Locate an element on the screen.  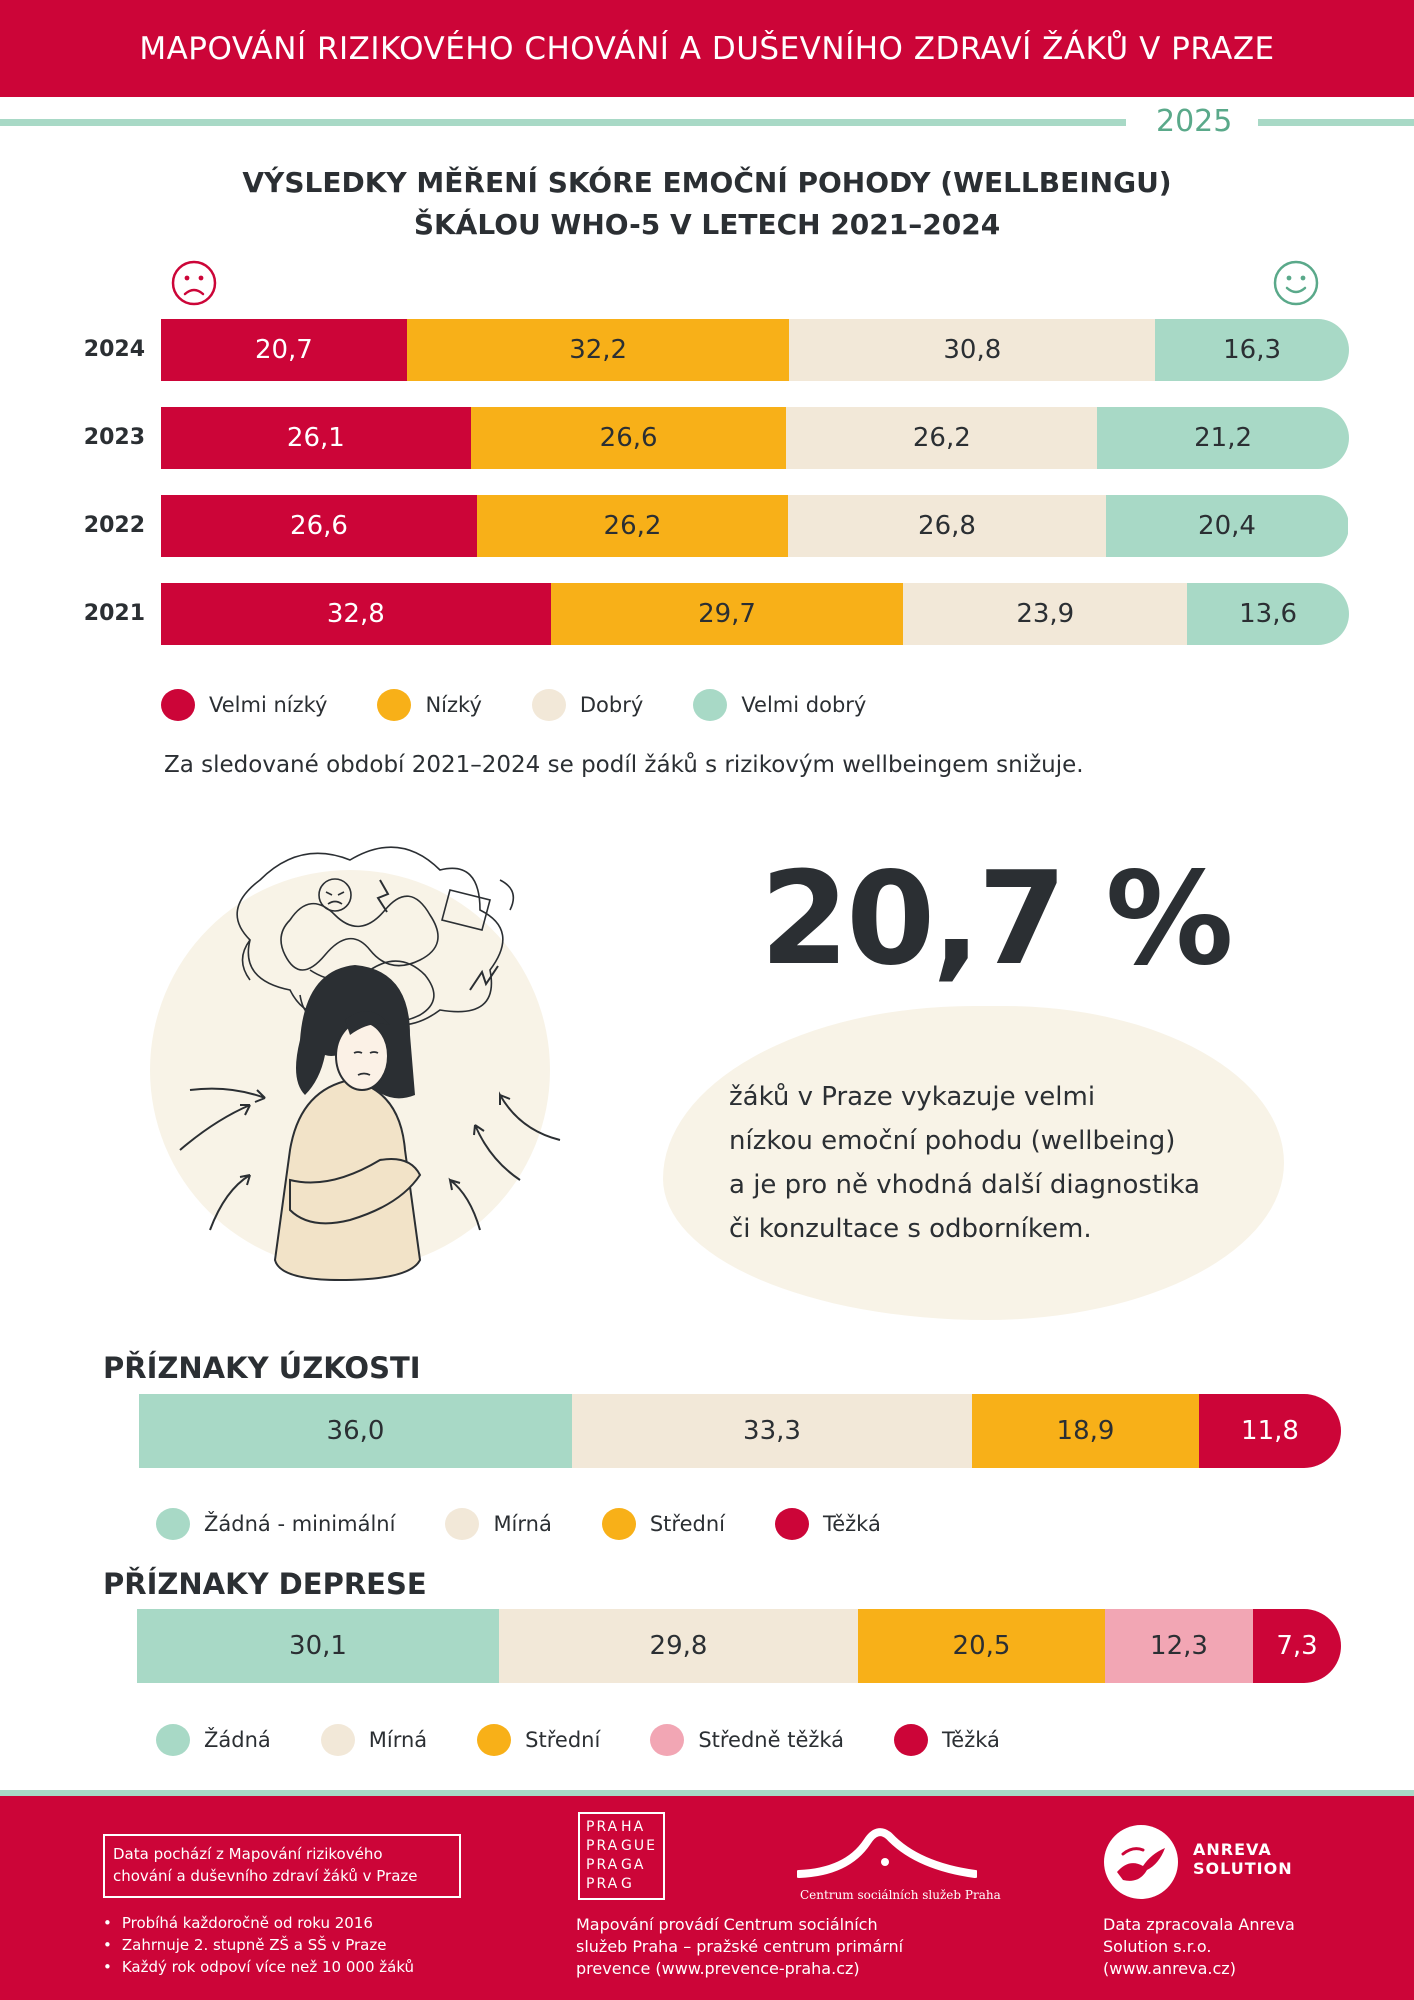
stacked-bar-row: 32,8 29,7 23,9 13,6 is located at coordinates (755, 614).